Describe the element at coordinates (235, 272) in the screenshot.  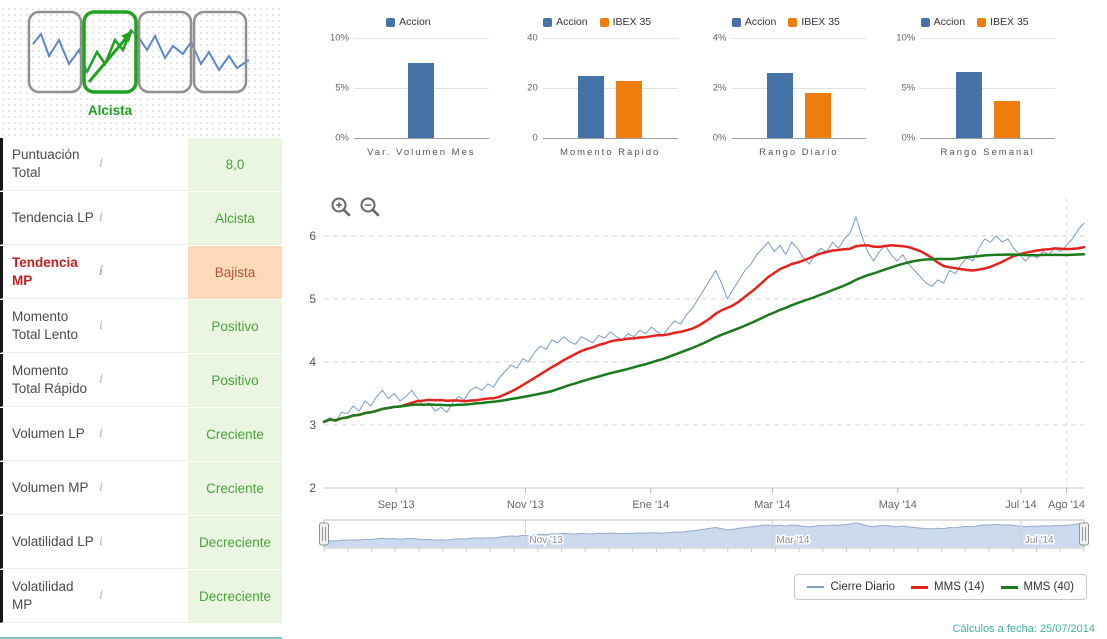
I see `indicator-value-tendencia-mp: Bajista` at that location.